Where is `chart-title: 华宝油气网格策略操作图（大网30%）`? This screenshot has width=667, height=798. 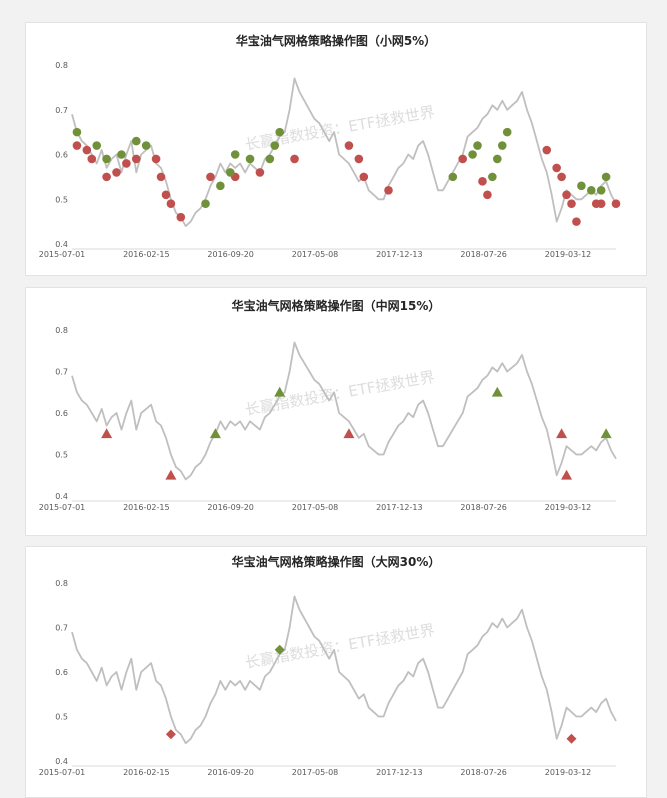
chart-title: 华宝油气网格策略操作图（大网30%） is located at coordinates (336, 561).